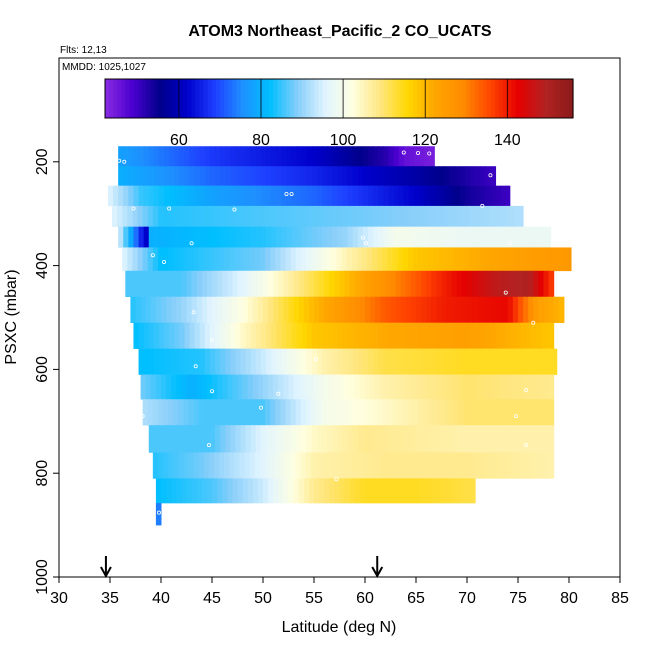  Describe the element at coordinates (242, 567) in the screenshot. I see `latitude-markers` at that location.